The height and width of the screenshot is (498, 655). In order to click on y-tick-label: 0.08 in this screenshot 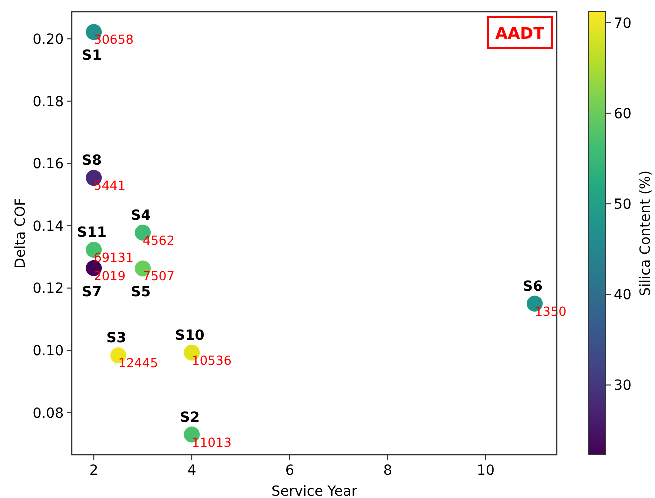, I will do `click(48, 414)`.